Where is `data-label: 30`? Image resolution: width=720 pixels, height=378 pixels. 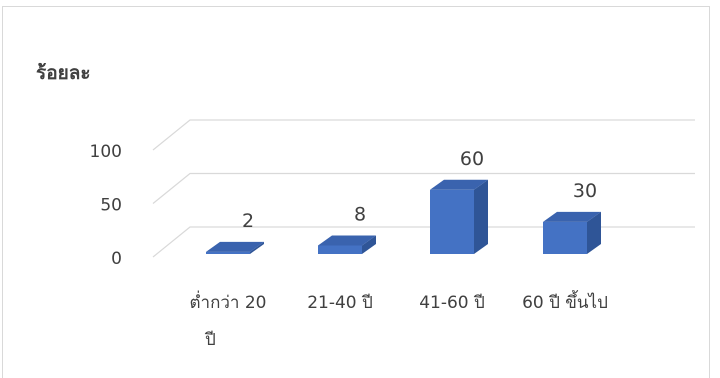 data-label: 30 is located at coordinates (585, 191).